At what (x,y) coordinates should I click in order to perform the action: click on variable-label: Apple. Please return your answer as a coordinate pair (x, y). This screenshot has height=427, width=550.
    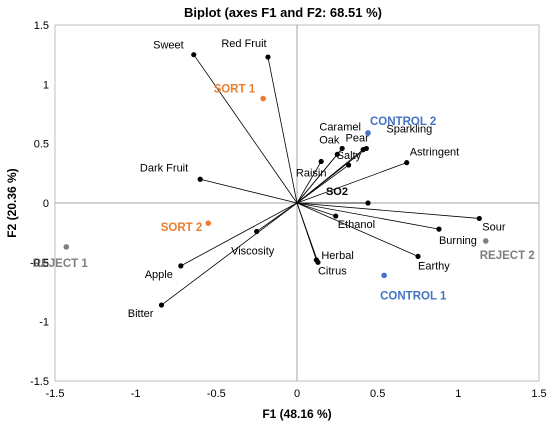
    Looking at the image, I should click on (159, 275).